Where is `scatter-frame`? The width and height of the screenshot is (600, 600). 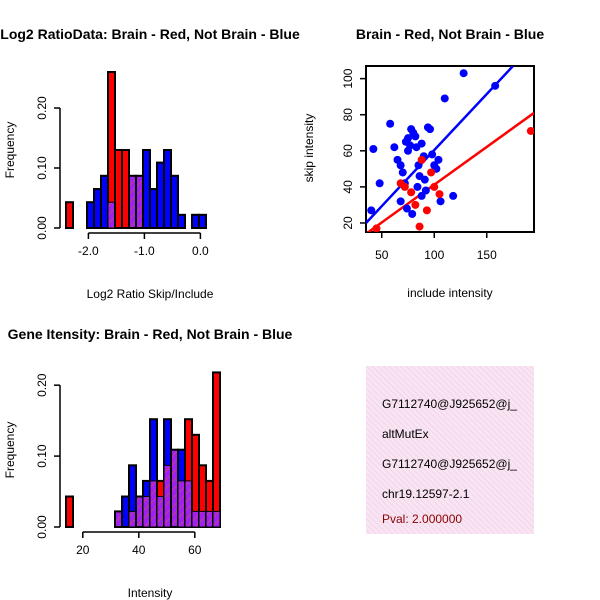 scatter-frame is located at coordinates (450, 149).